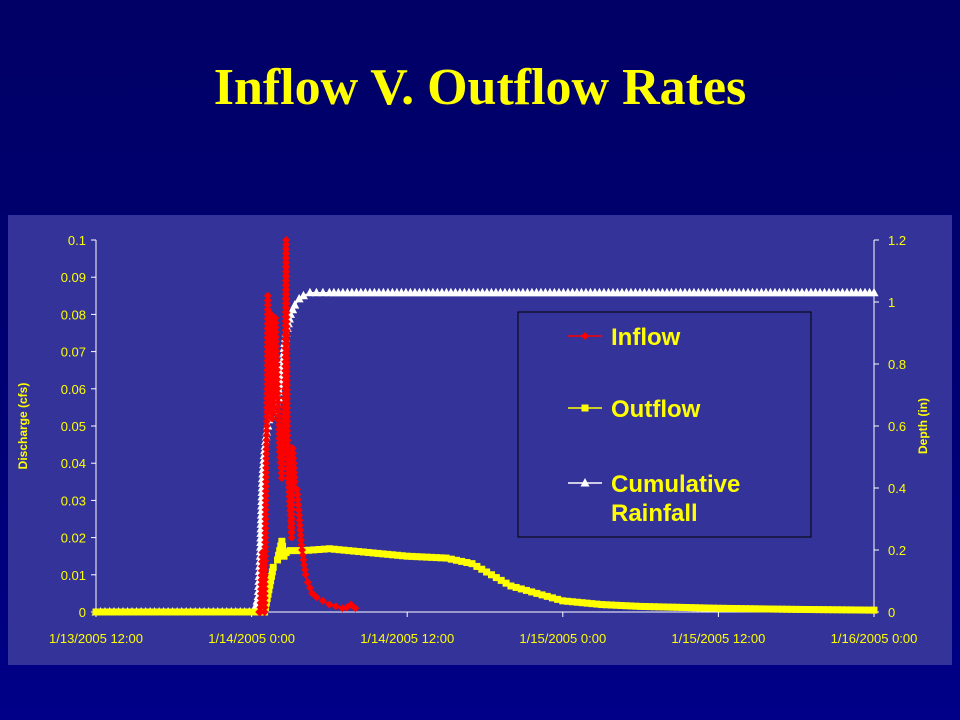 This screenshot has height=720, width=960. Describe the element at coordinates (96, 638) in the screenshot. I see `x-tick-label: 1/13/2005 12:00` at that location.